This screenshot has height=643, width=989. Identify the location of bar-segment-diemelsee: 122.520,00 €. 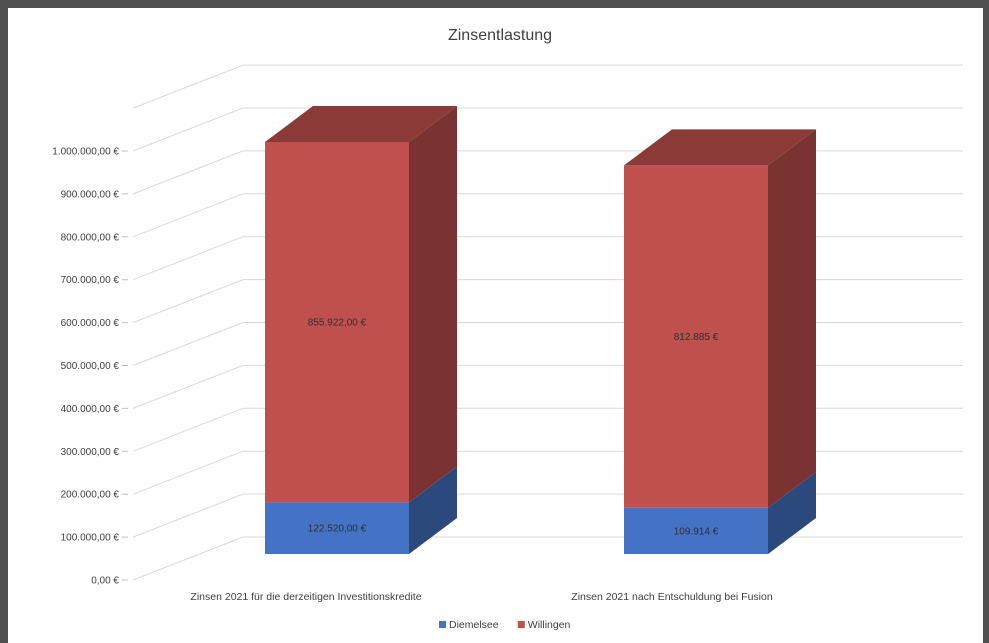
(361, 510).